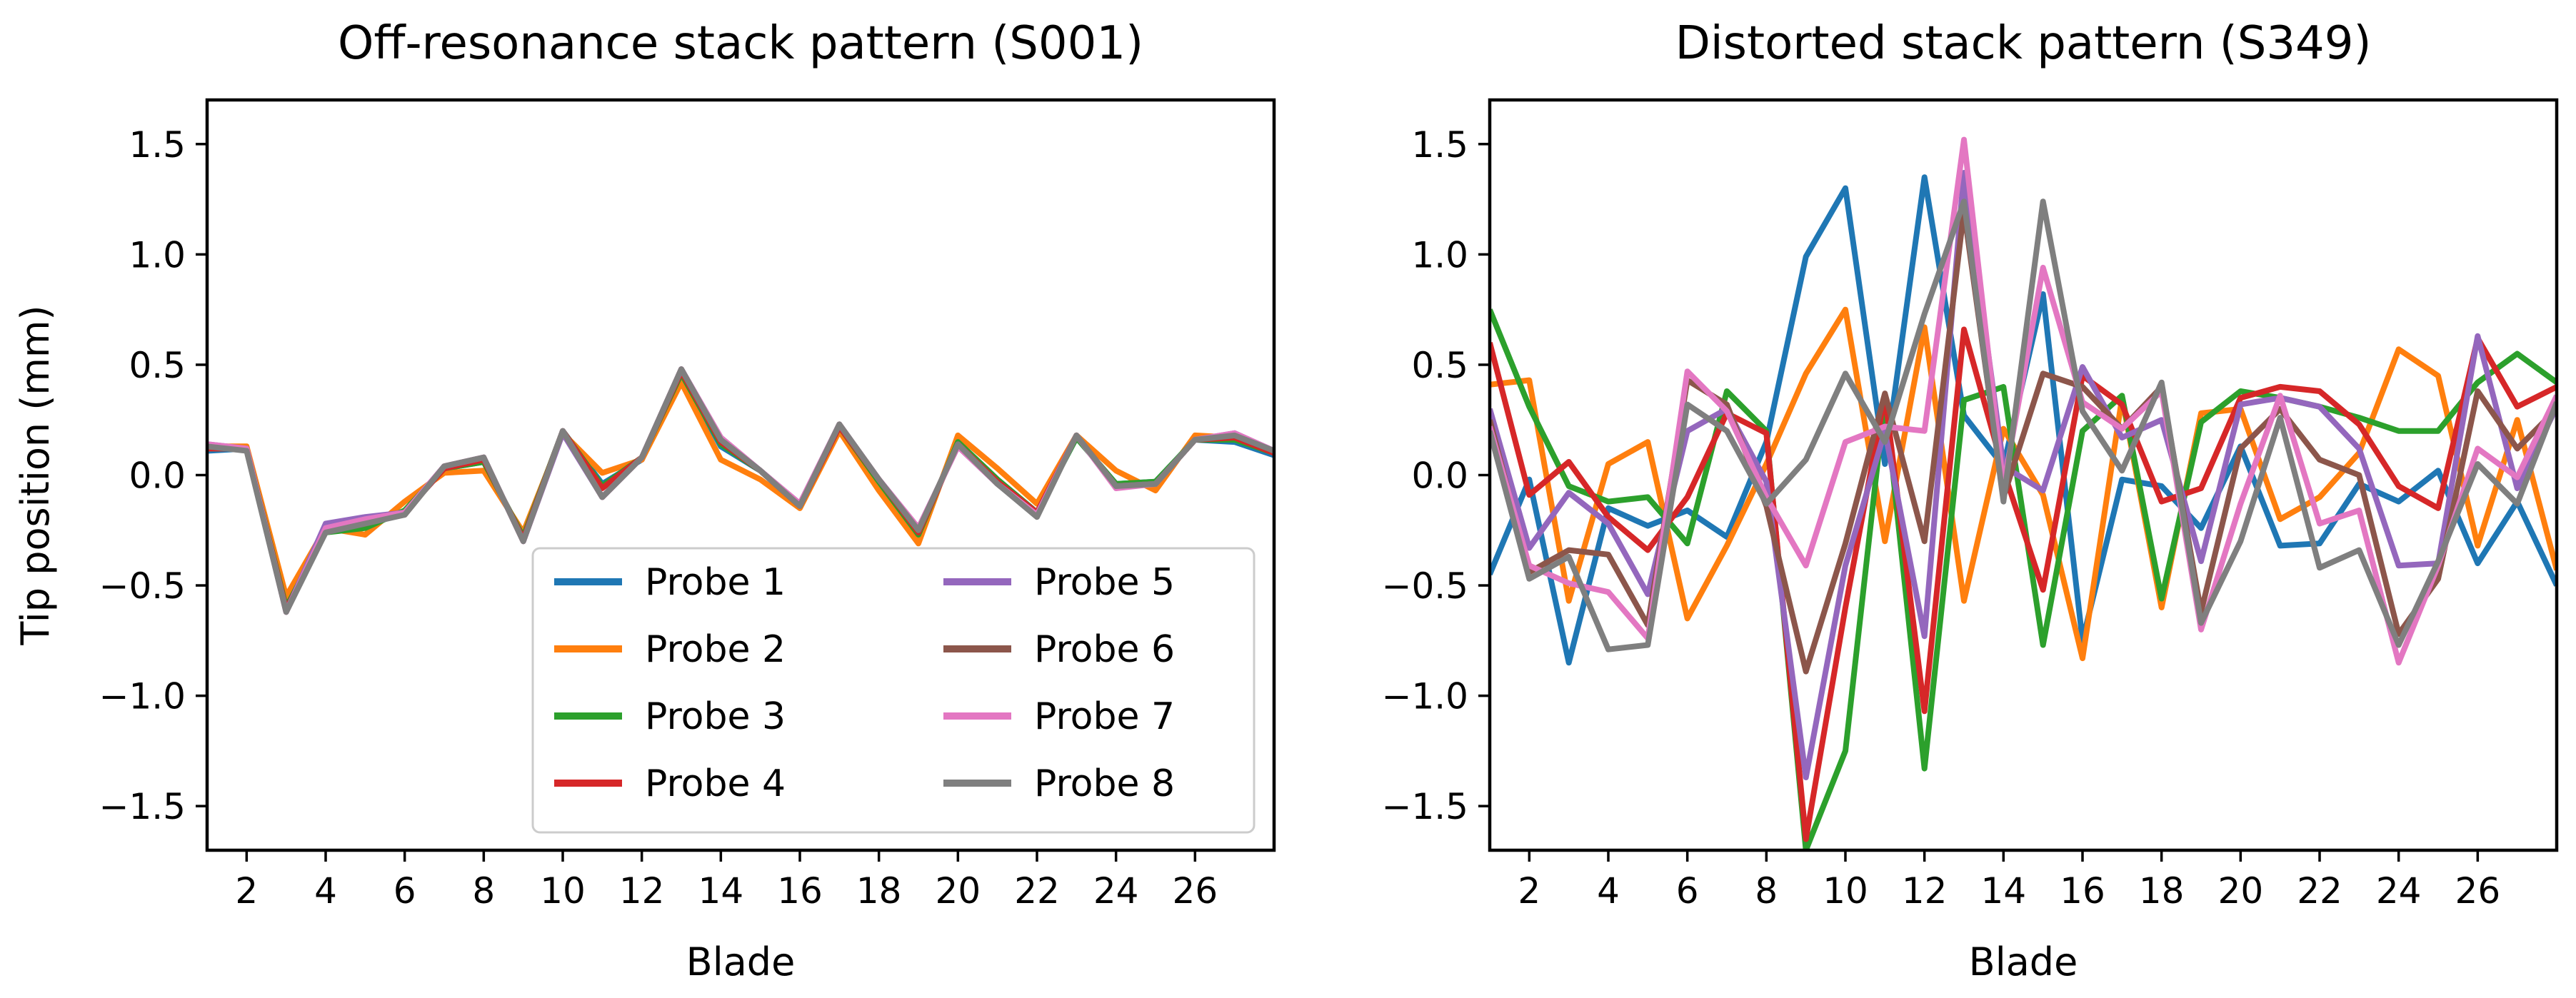 This screenshot has width=2576, height=998. Describe the element at coordinates (35, 475) in the screenshot. I see `y-axis-label: Tip position (mm)` at that location.